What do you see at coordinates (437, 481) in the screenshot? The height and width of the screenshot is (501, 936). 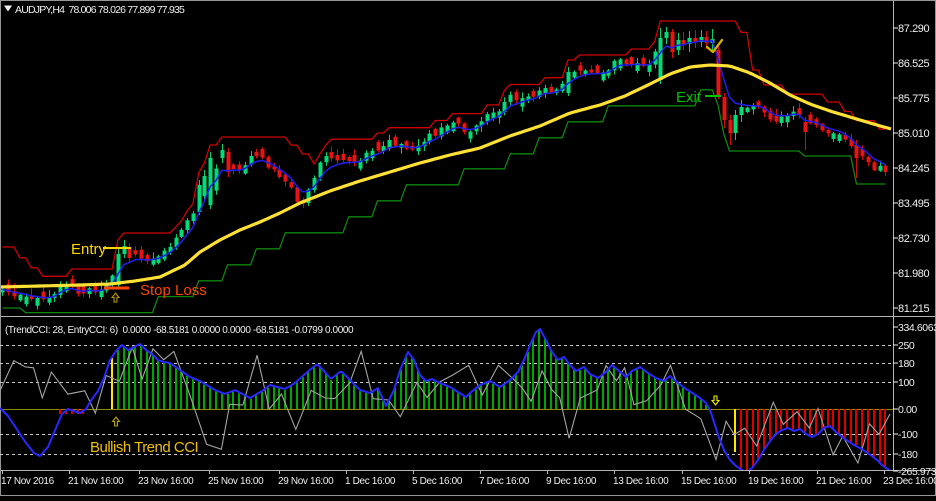 I see `svg-text: 5 Dec 16:00` at bounding box center [437, 481].